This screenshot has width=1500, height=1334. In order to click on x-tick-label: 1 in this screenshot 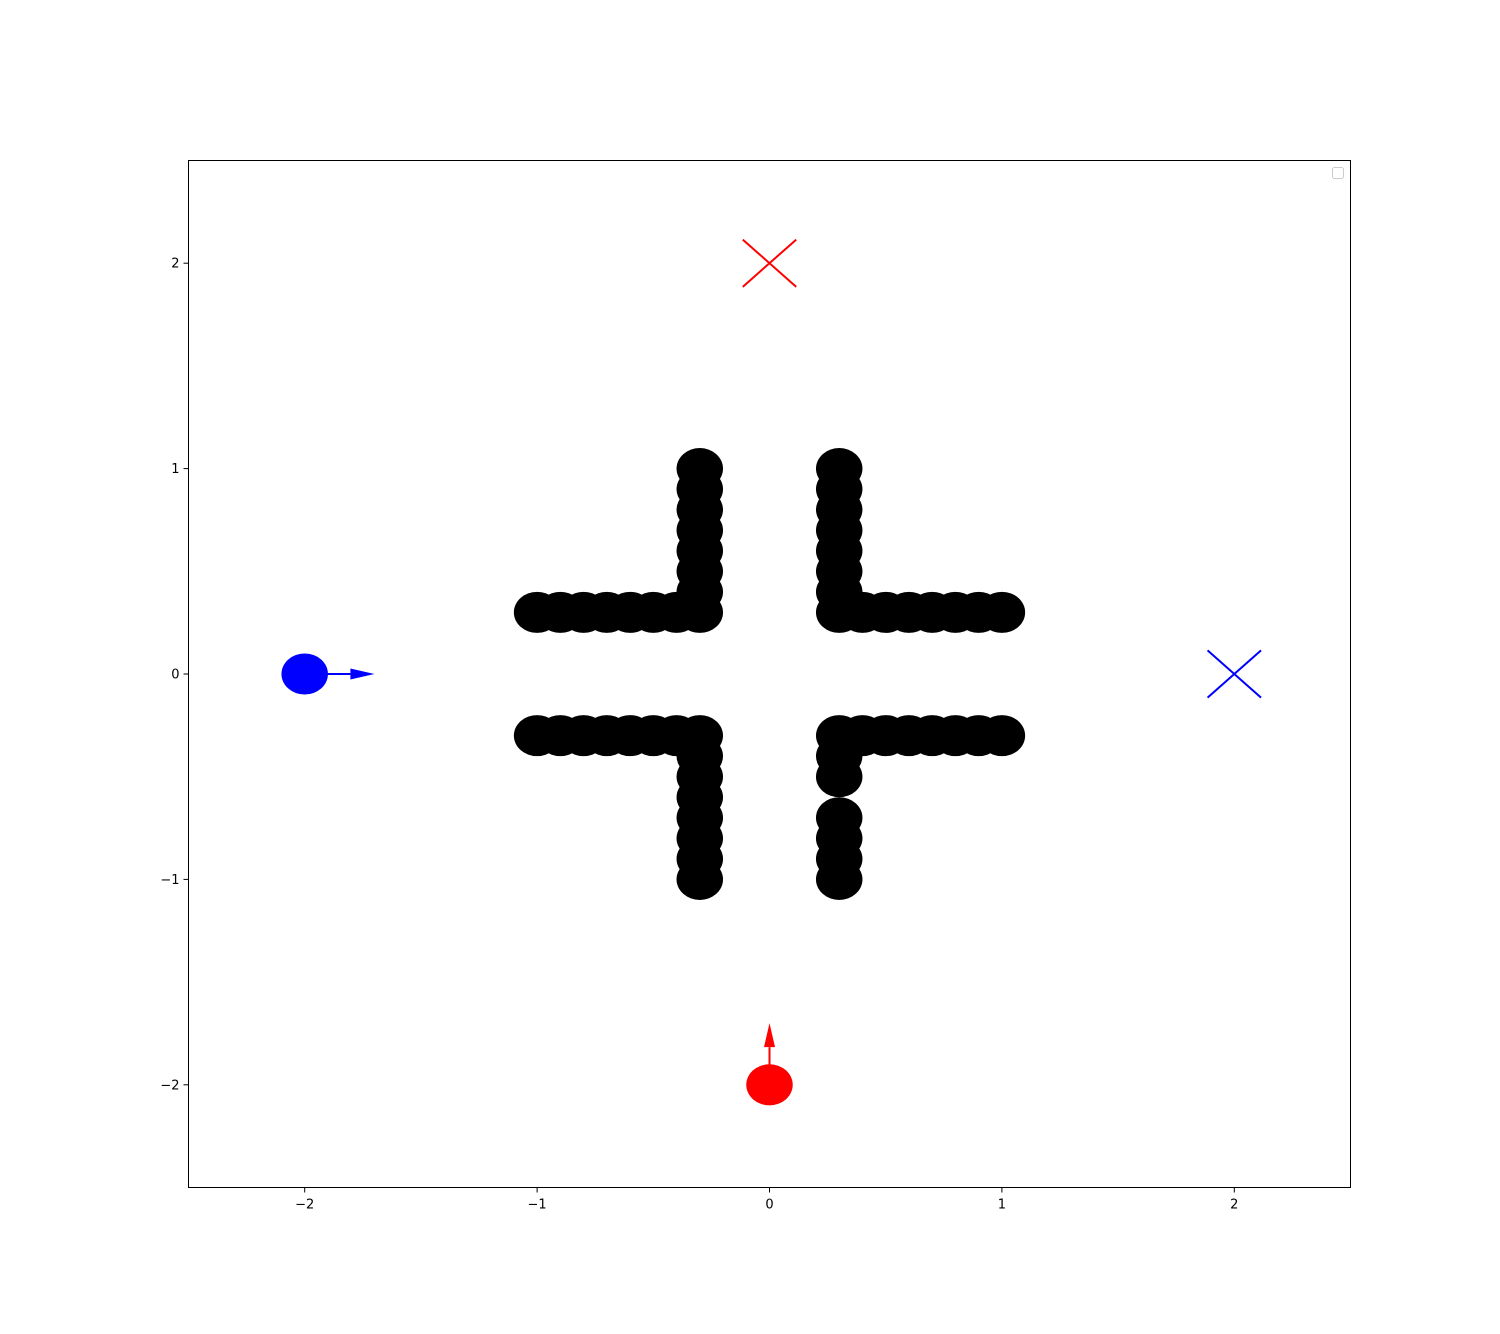, I will do `click(1002, 1205)`.